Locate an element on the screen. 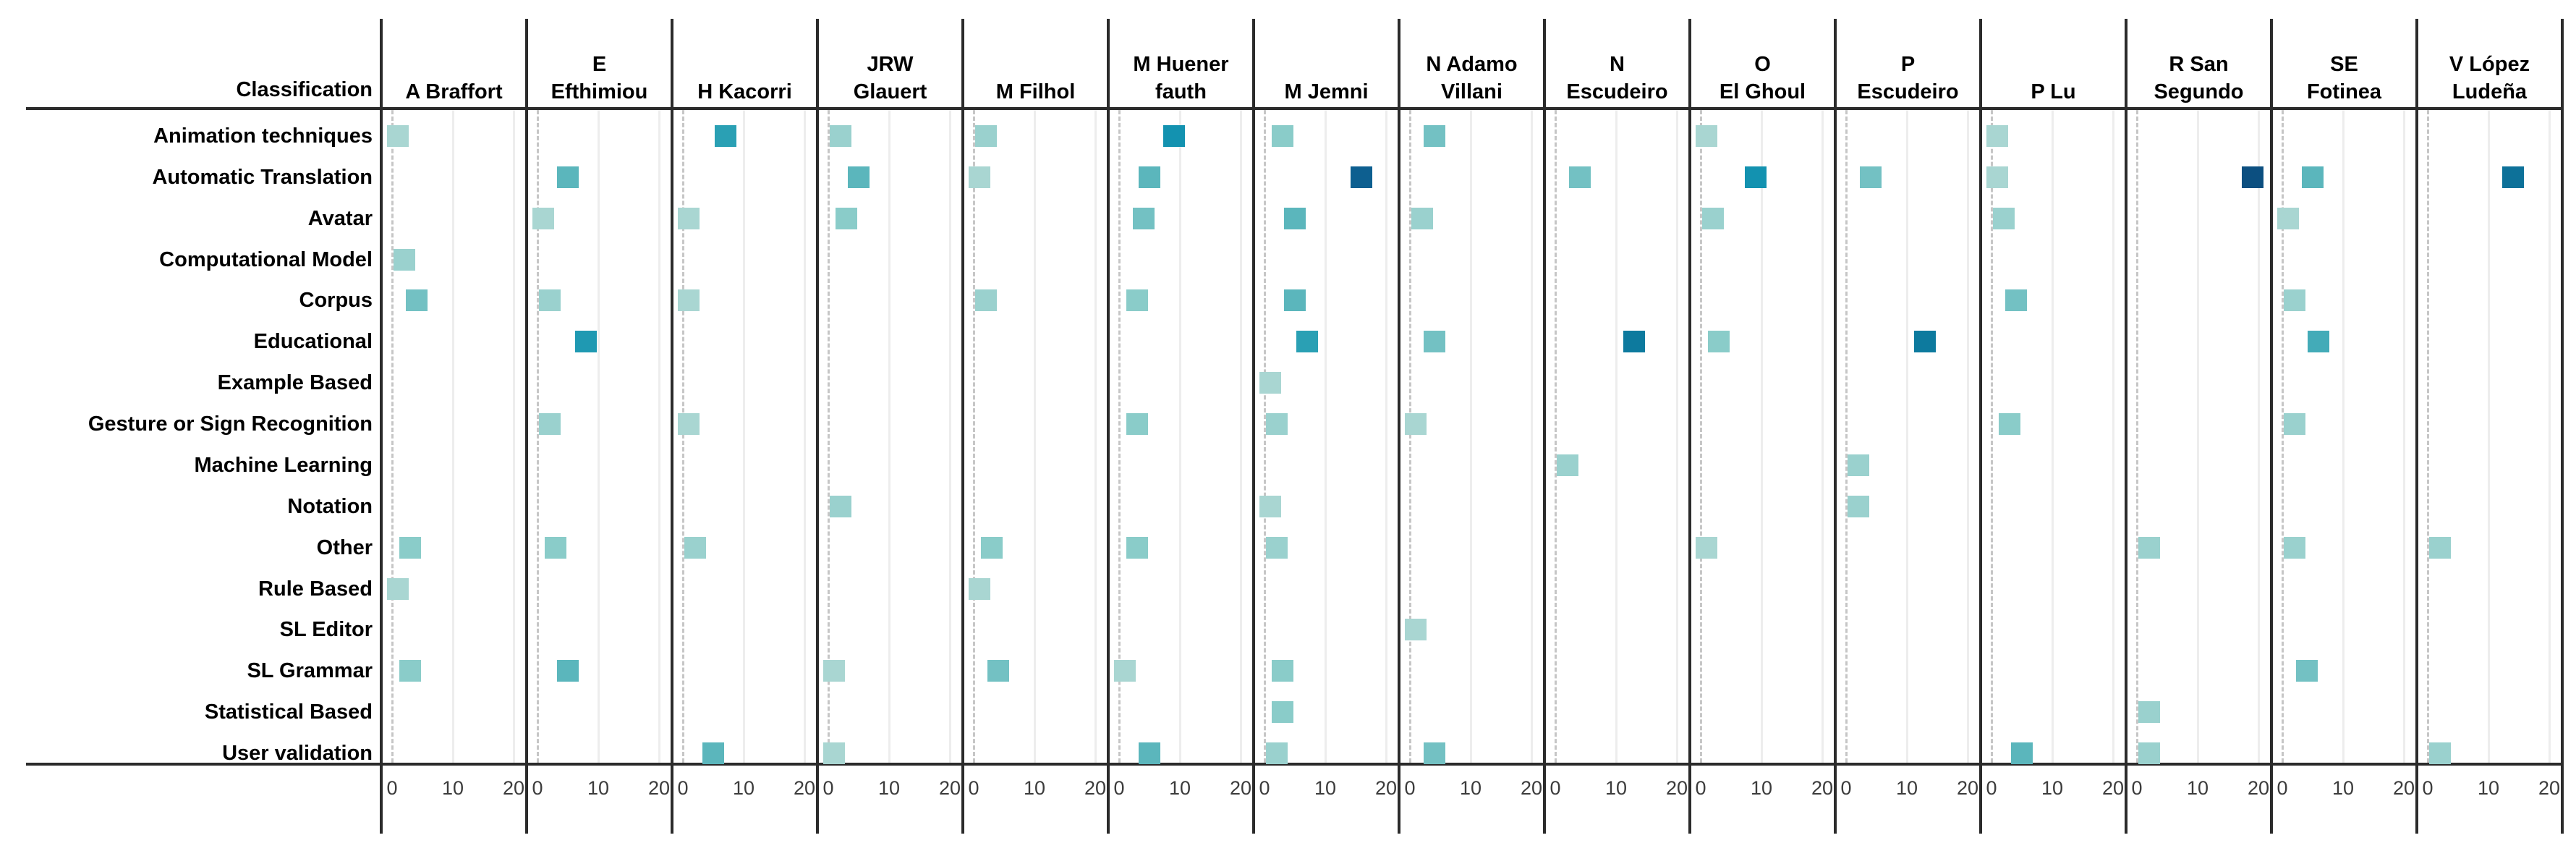 Image resolution: width=2576 pixels, height=864 pixels. row-label: Avatar is located at coordinates (340, 218).